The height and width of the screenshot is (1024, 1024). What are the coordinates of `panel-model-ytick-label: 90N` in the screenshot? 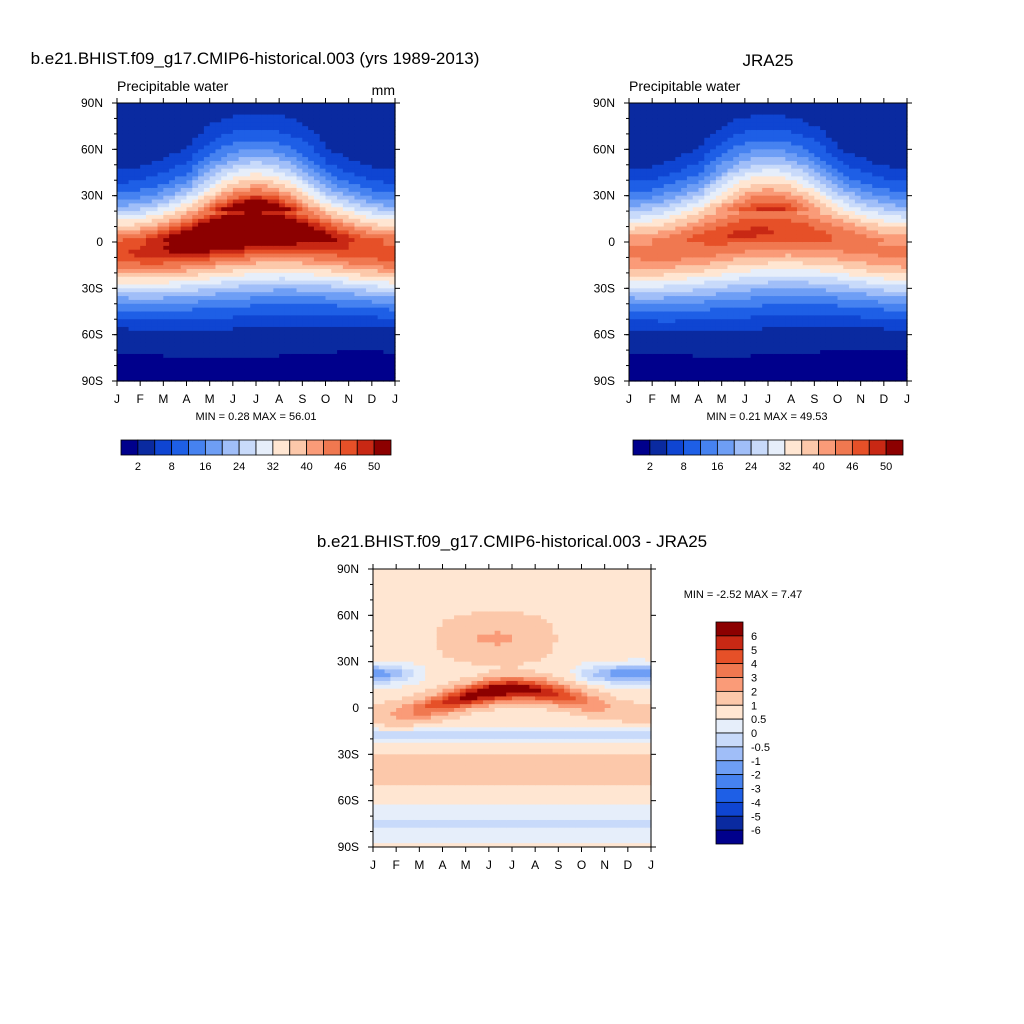 It's located at (92, 103).